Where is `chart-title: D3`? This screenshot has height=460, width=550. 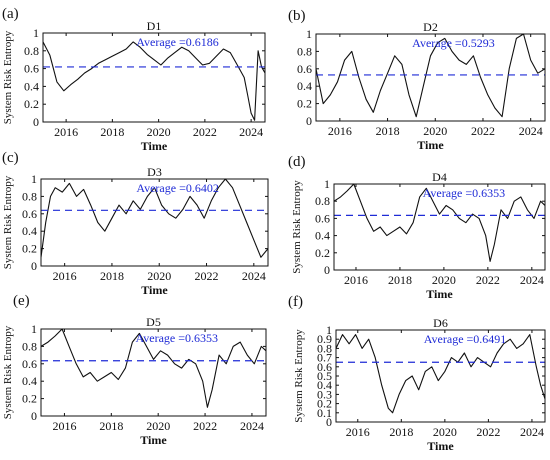 chart-title: D3 is located at coordinates (154, 172).